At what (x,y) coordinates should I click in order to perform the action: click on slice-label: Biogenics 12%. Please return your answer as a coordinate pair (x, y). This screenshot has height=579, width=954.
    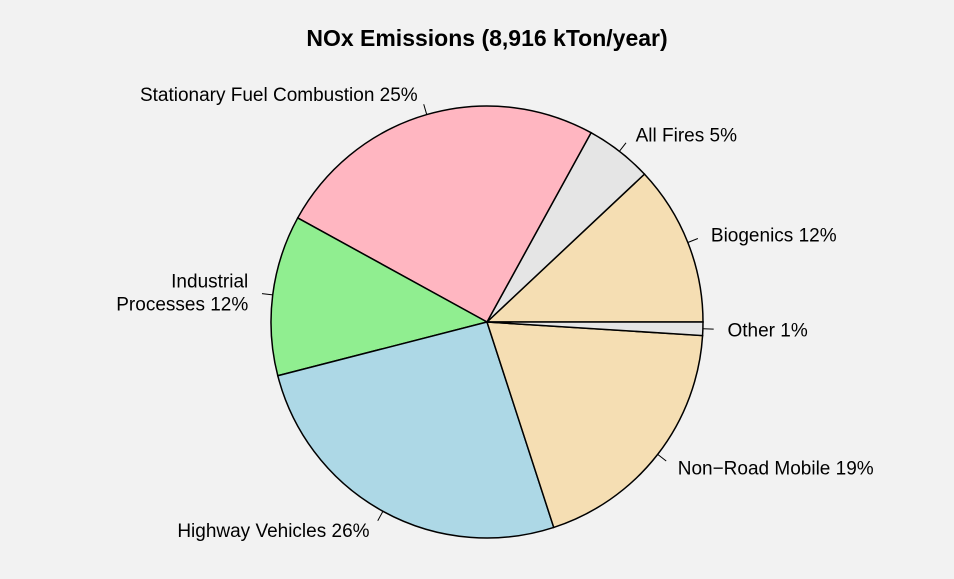
    Looking at the image, I should click on (774, 236).